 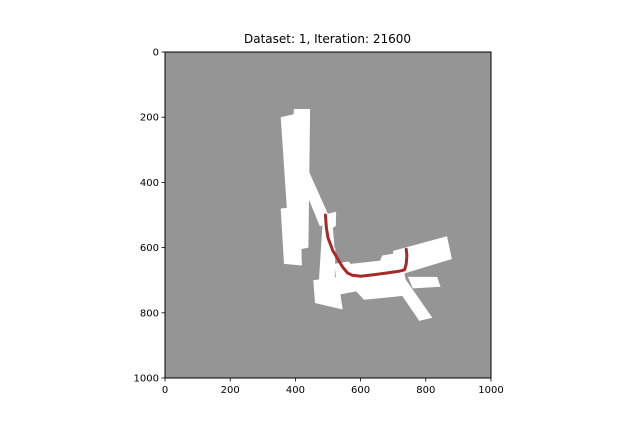 What do you see at coordinates (149, 183) in the screenshot?
I see `y-tick-label: 400` at bounding box center [149, 183].